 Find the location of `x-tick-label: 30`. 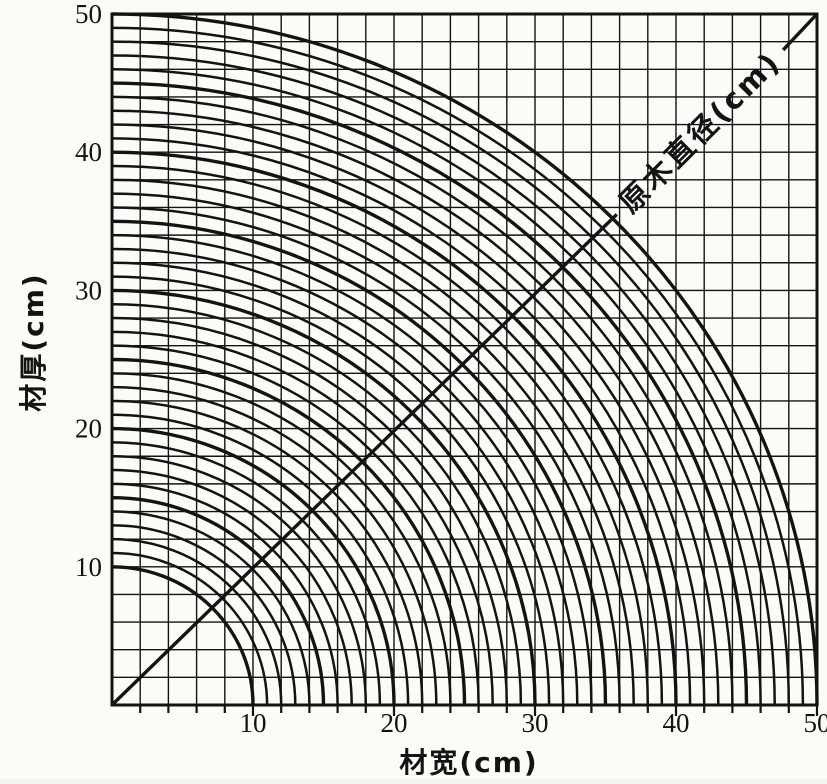

x-tick-label: 30 is located at coordinates (535, 723).